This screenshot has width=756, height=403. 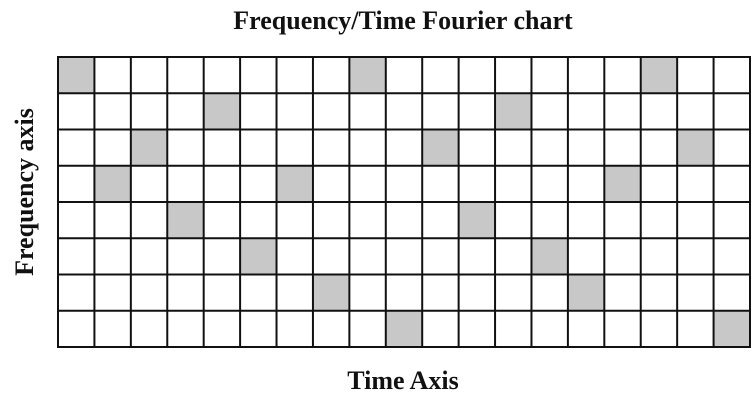 What do you see at coordinates (402, 380) in the screenshot?
I see `x-axis-label: Time Axis` at bounding box center [402, 380].